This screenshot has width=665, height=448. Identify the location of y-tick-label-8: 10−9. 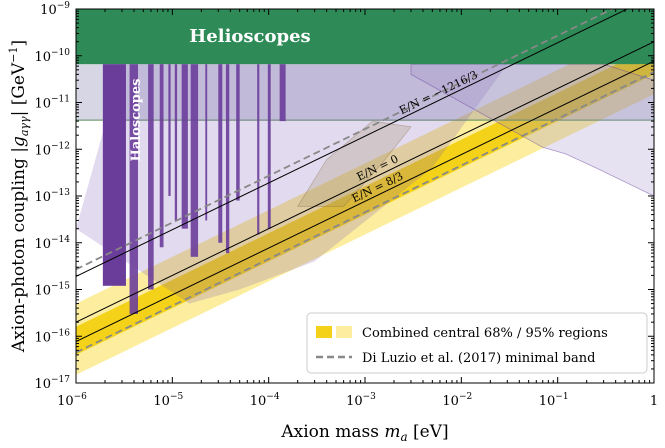
(55, 9).